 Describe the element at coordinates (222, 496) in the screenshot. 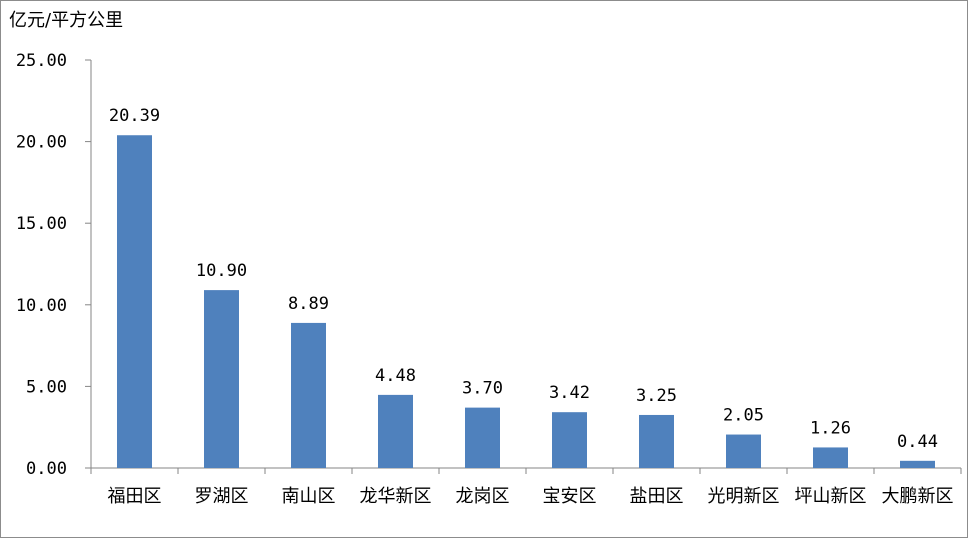

I see `x-category-label: 罗湖区` at that location.